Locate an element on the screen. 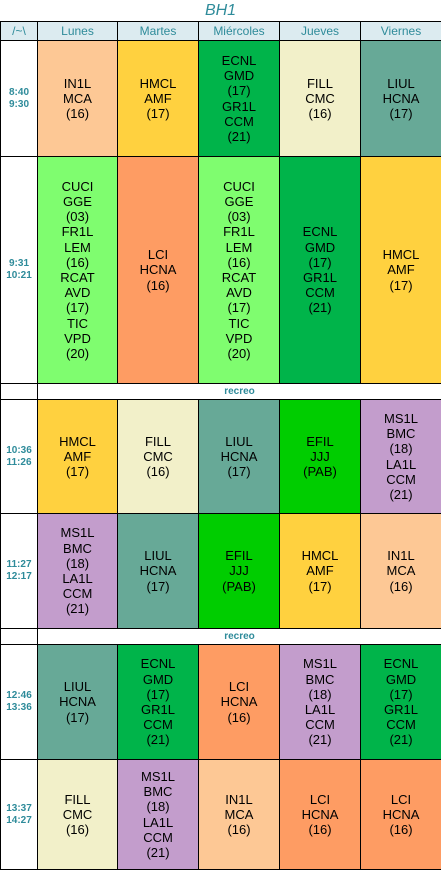  day-header: Lunes is located at coordinates (77, 31).